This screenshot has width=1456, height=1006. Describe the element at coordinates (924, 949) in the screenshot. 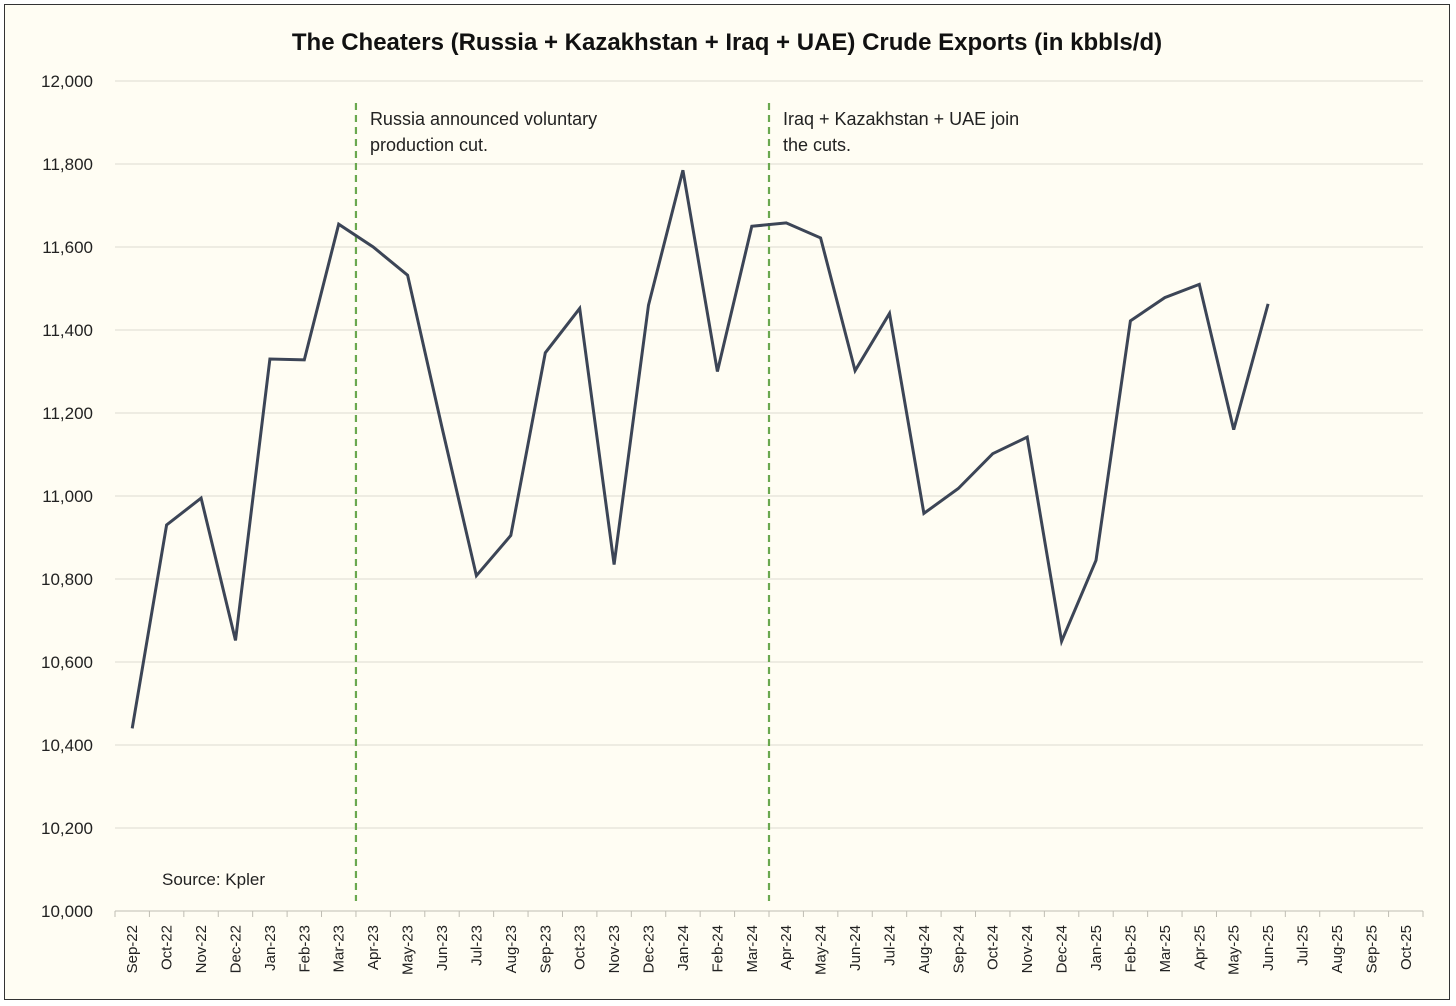

I see `x-tick-label: Aug-24` at that location.